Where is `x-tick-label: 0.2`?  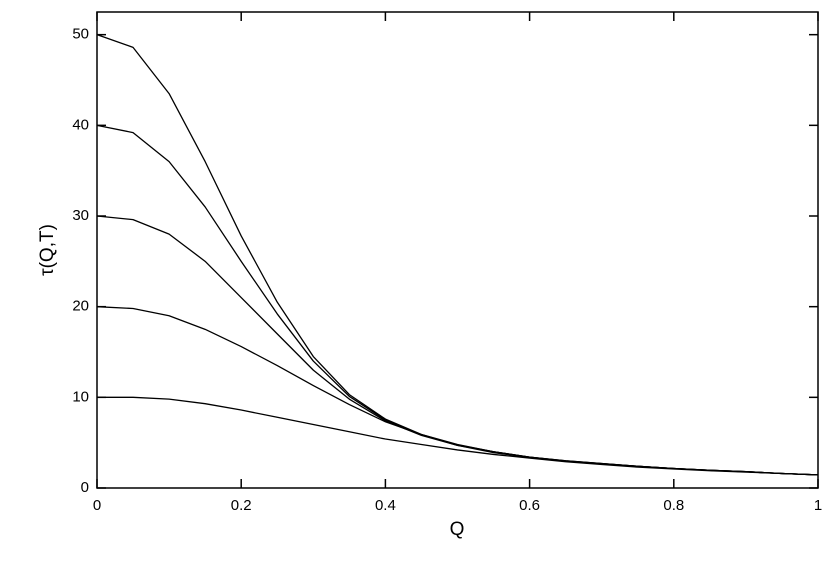
x-tick-label: 0.2 is located at coordinates (241, 505).